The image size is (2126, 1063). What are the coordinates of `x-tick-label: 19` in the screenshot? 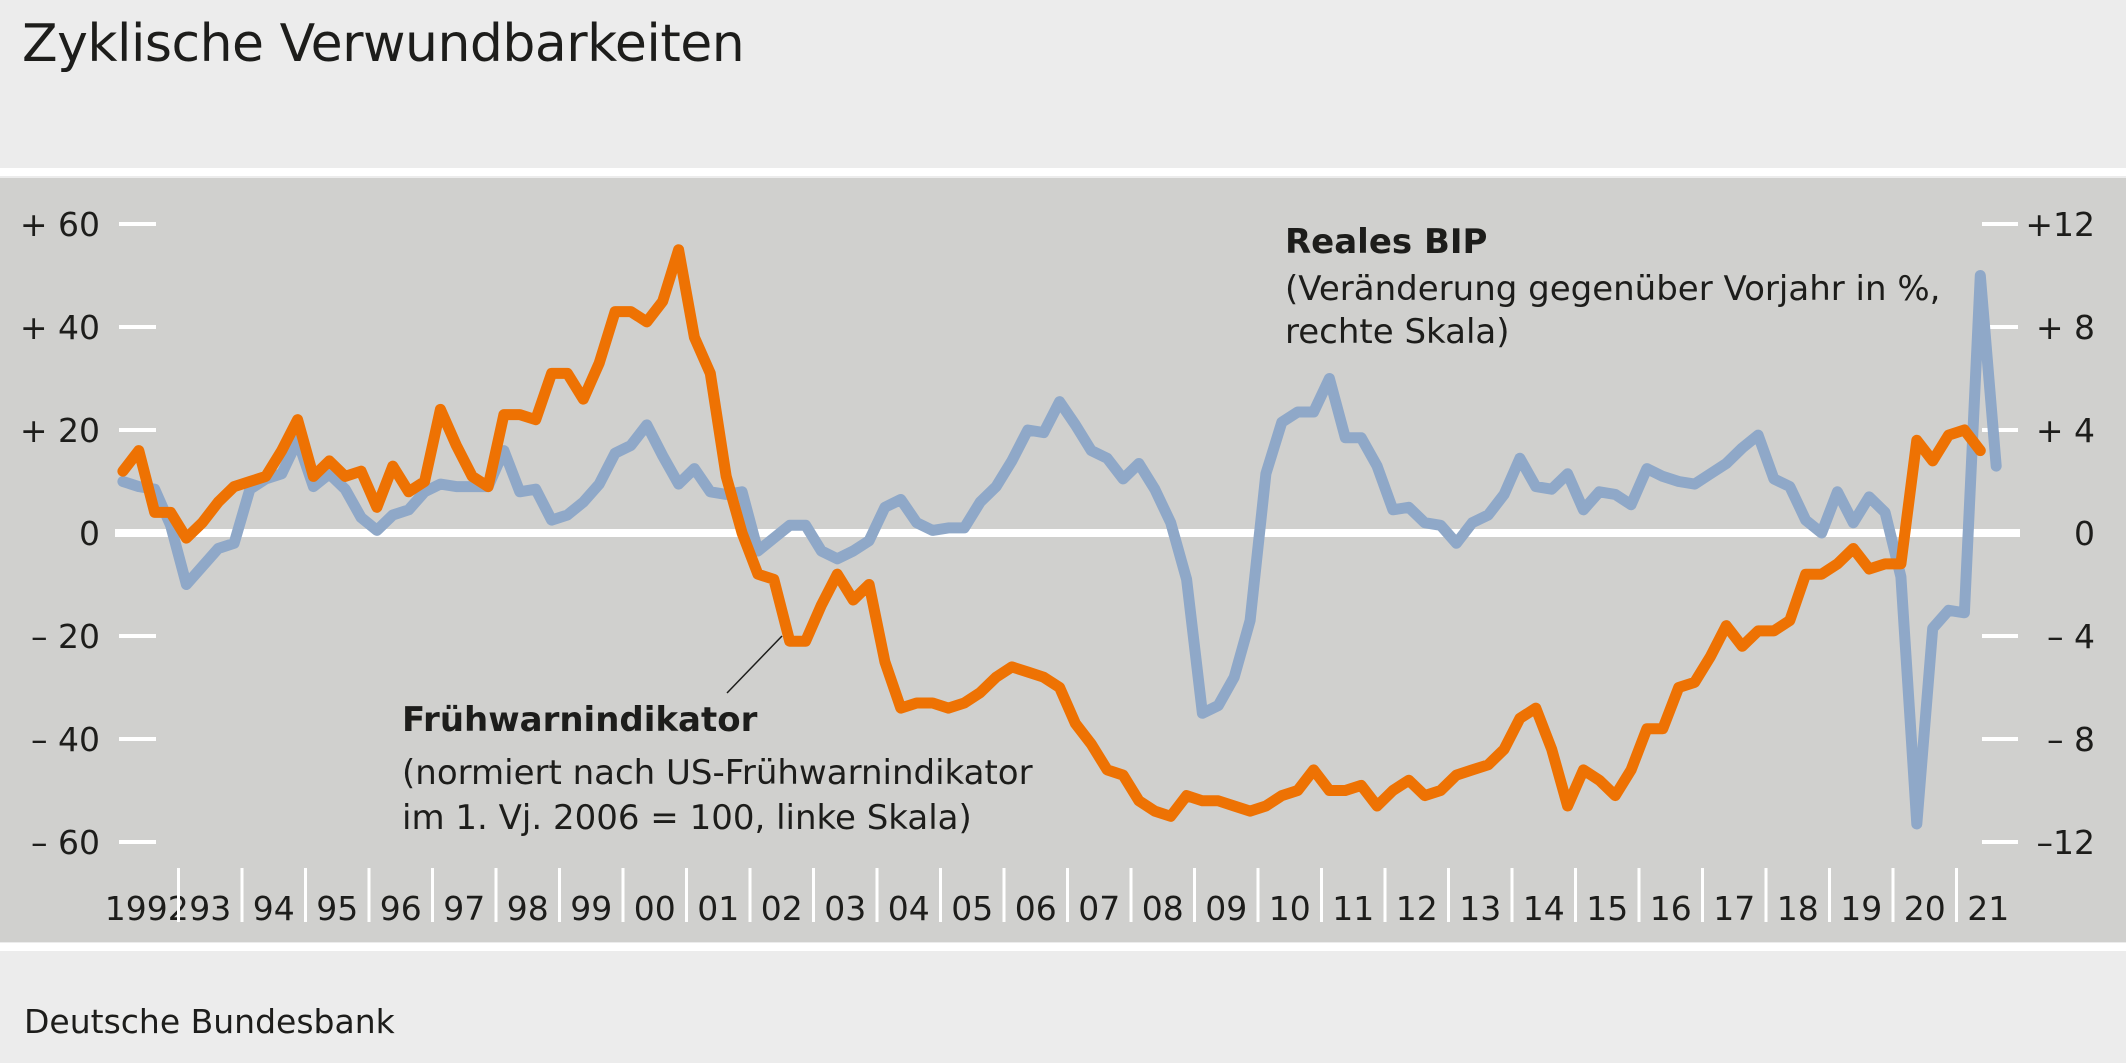 It's located at (1861, 908).